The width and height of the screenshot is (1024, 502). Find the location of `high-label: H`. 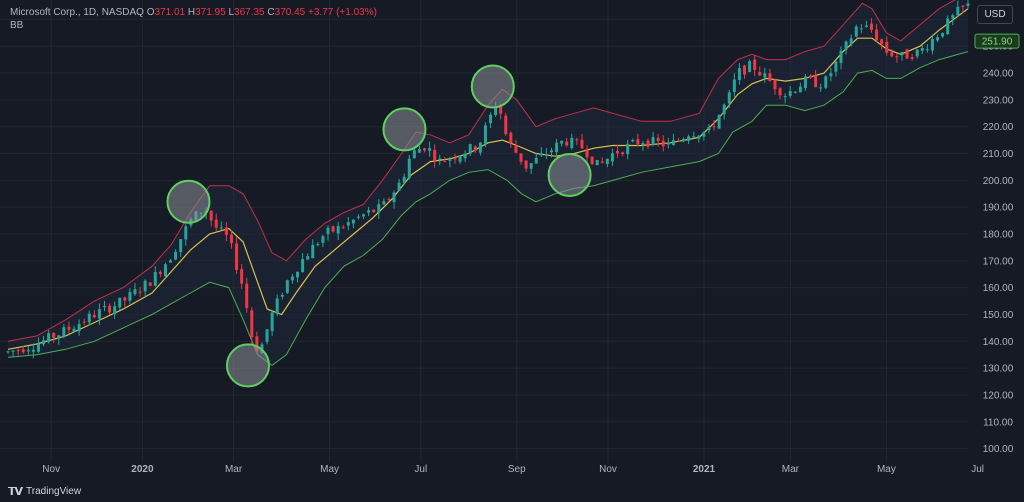

high-label: H is located at coordinates (191, 12).